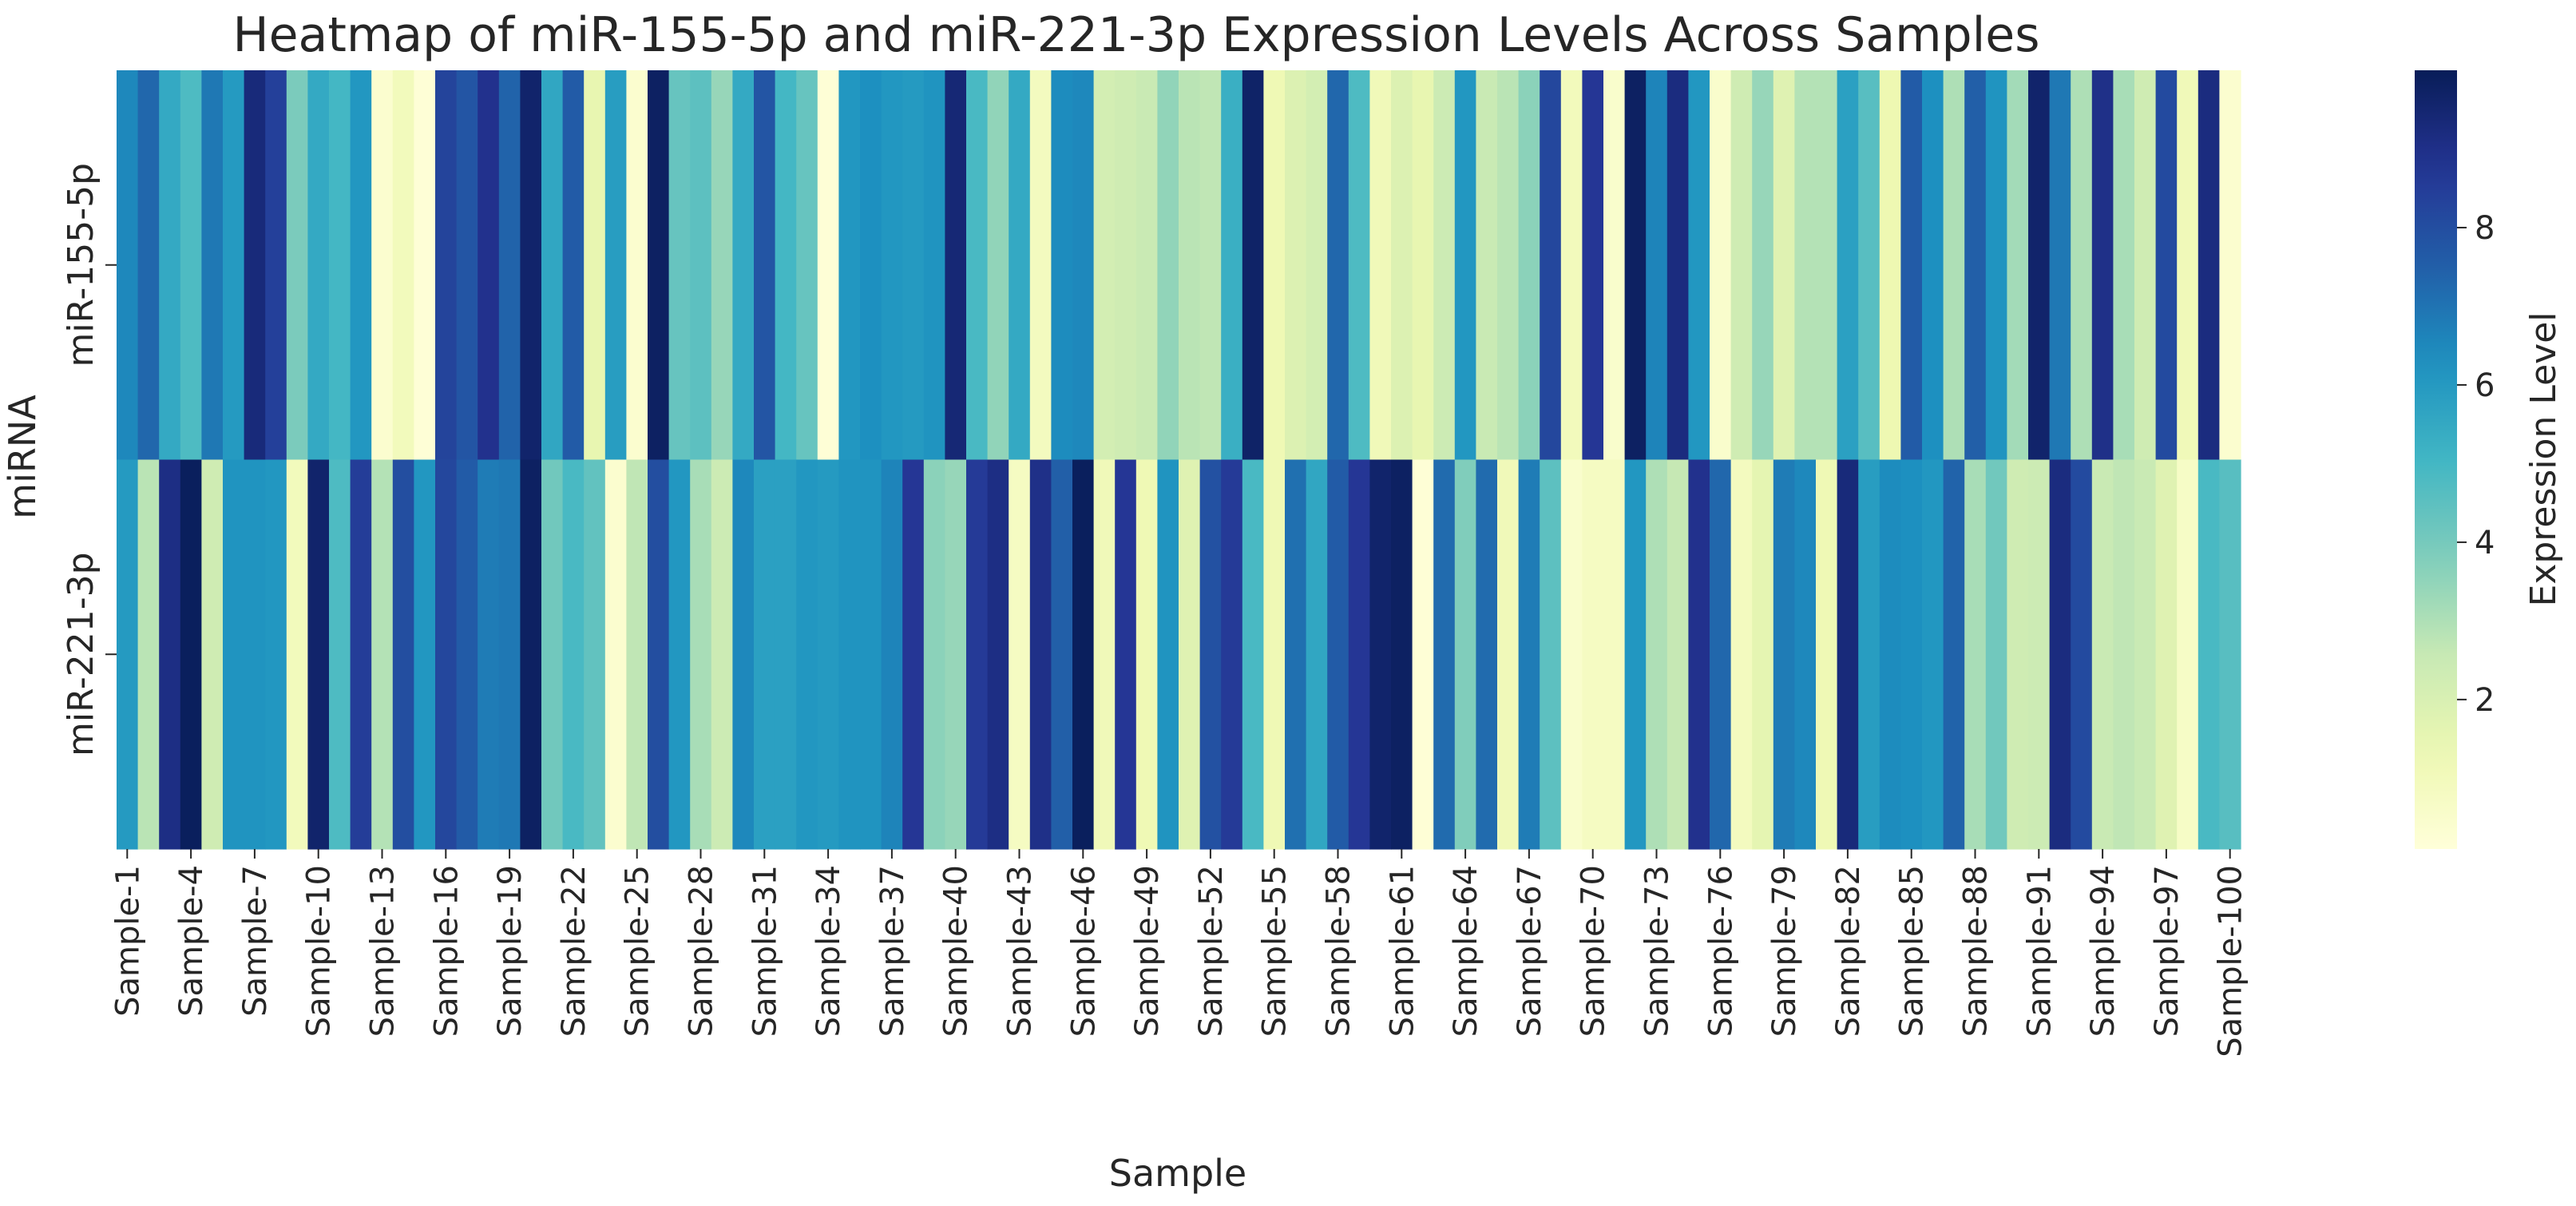 The image size is (2576, 1206). Describe the element at coordinates (765, 951) in the screenshot. I see `x-tick-label: Sample-31` at that location.